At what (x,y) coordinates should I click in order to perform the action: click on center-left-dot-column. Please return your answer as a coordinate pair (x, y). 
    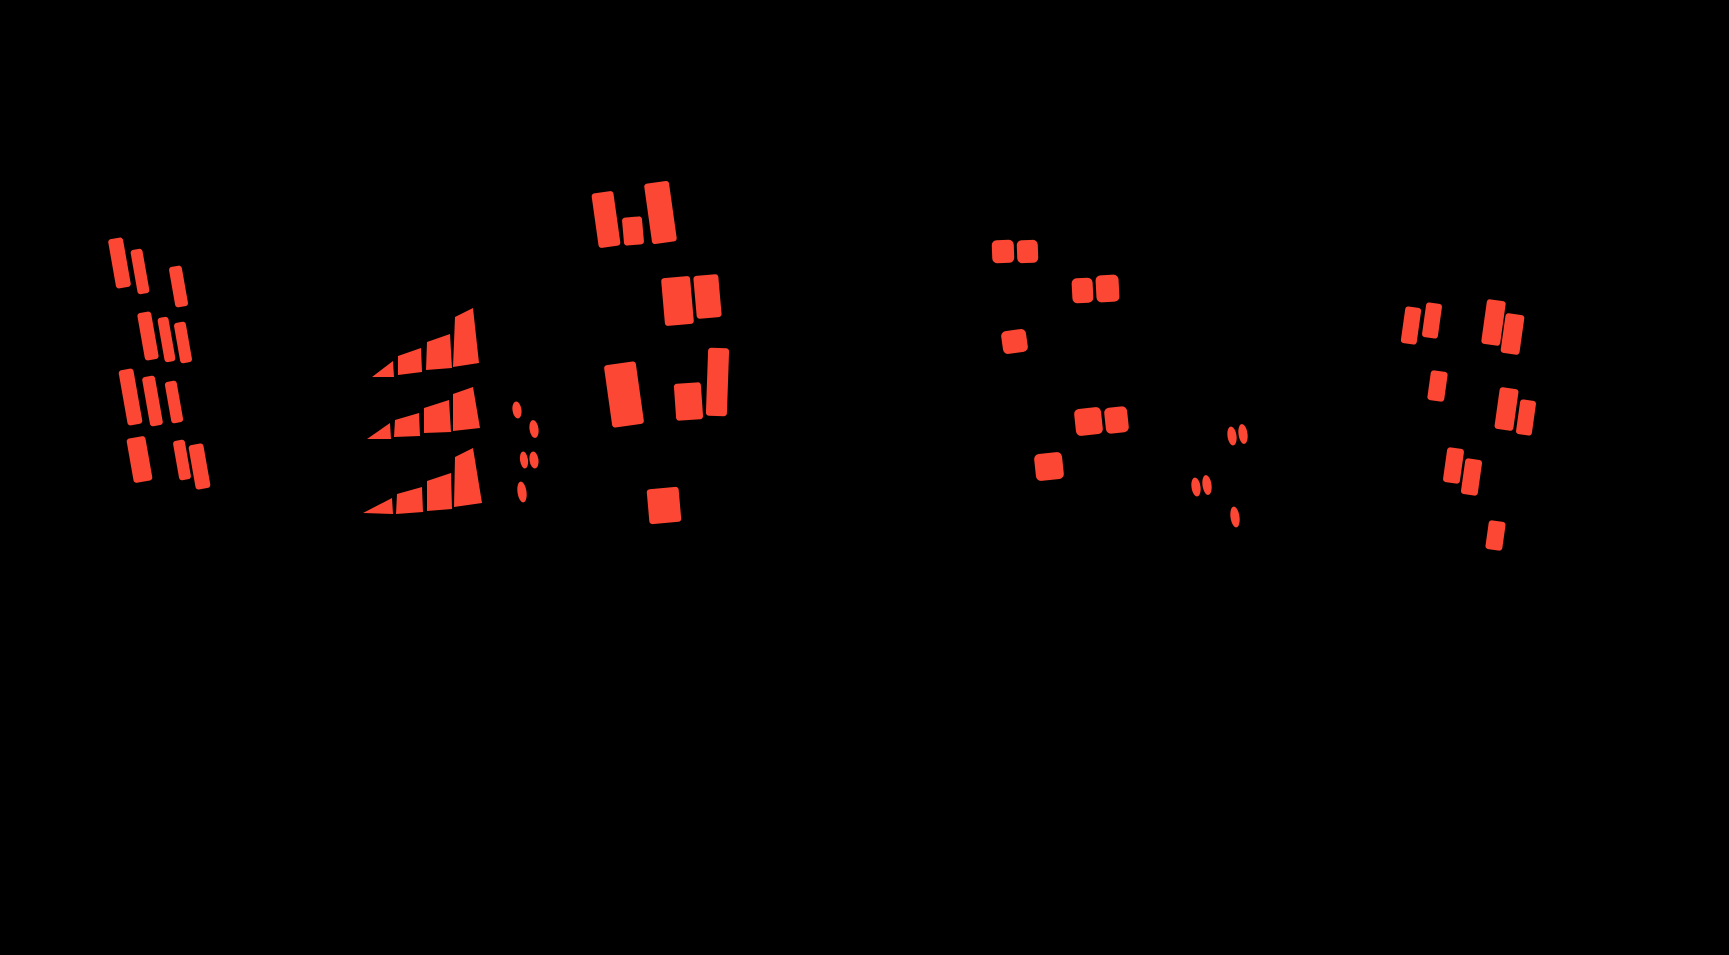
    Looking at the image, I should click on (525, 452).